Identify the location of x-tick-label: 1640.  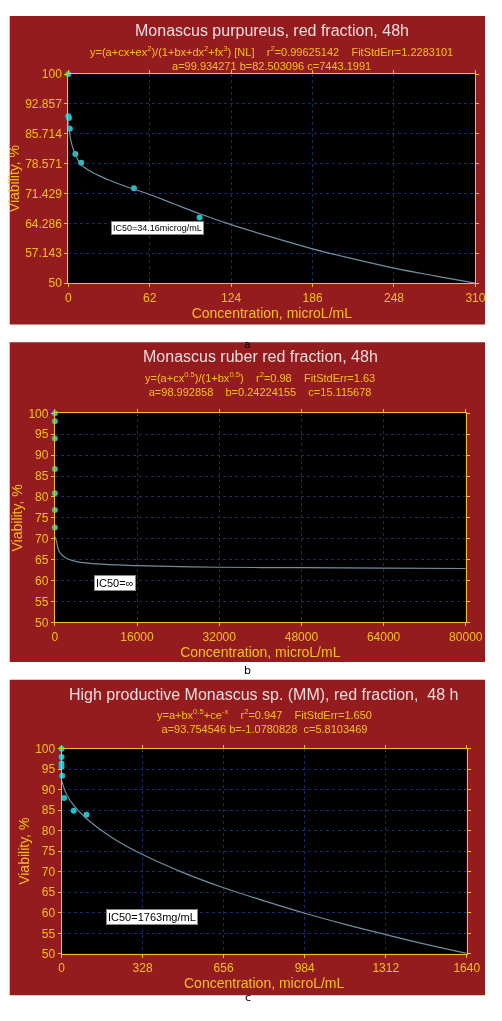
(467, 968).